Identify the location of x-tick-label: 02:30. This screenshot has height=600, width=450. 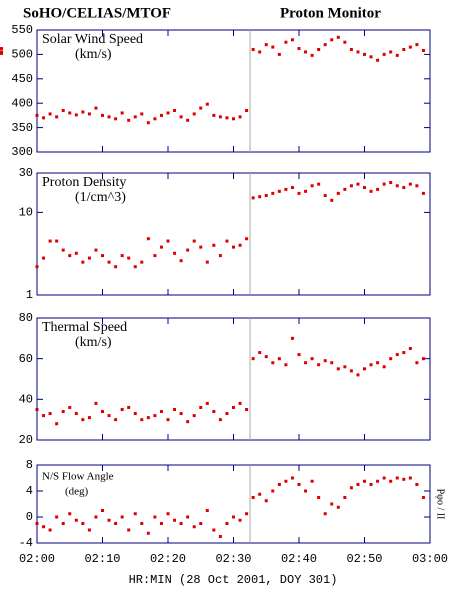
(233, 559).